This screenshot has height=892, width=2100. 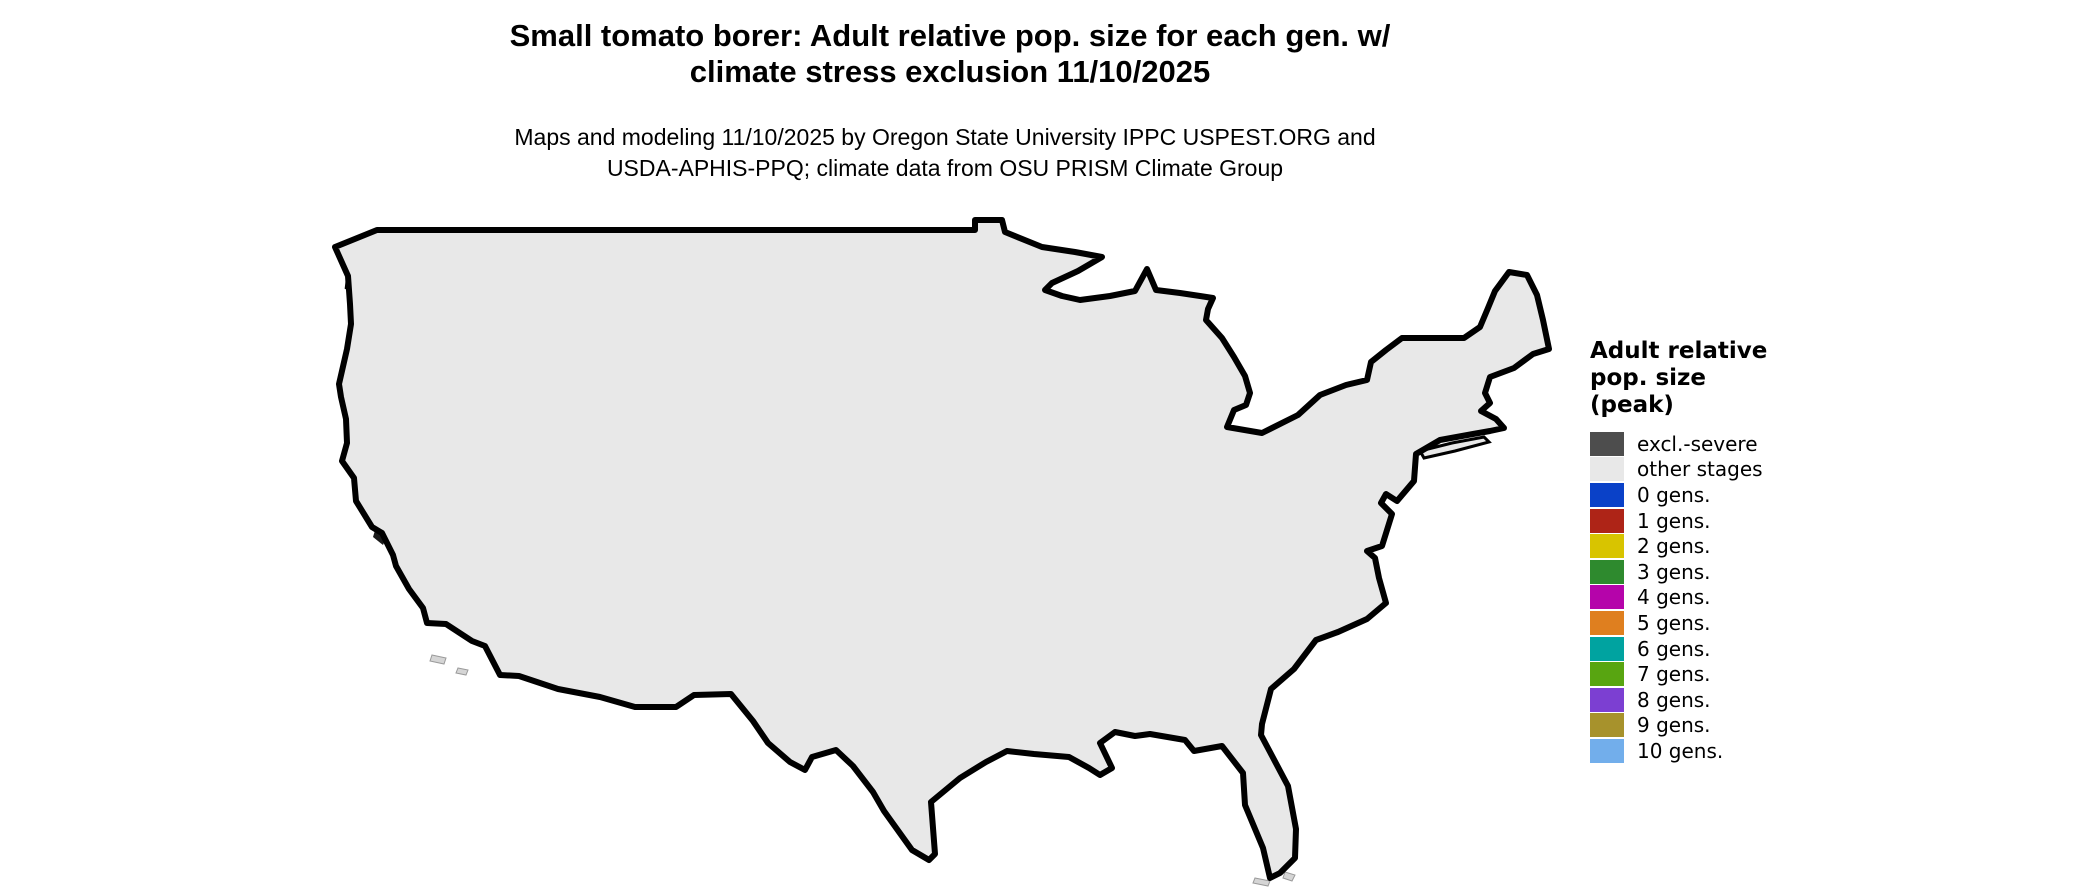 What do you see at coordinates (950, 71) in the screenshot?
I see `map-title-line2: climate stress exclusion 11/10/2025` at bounding box center [950, 71].